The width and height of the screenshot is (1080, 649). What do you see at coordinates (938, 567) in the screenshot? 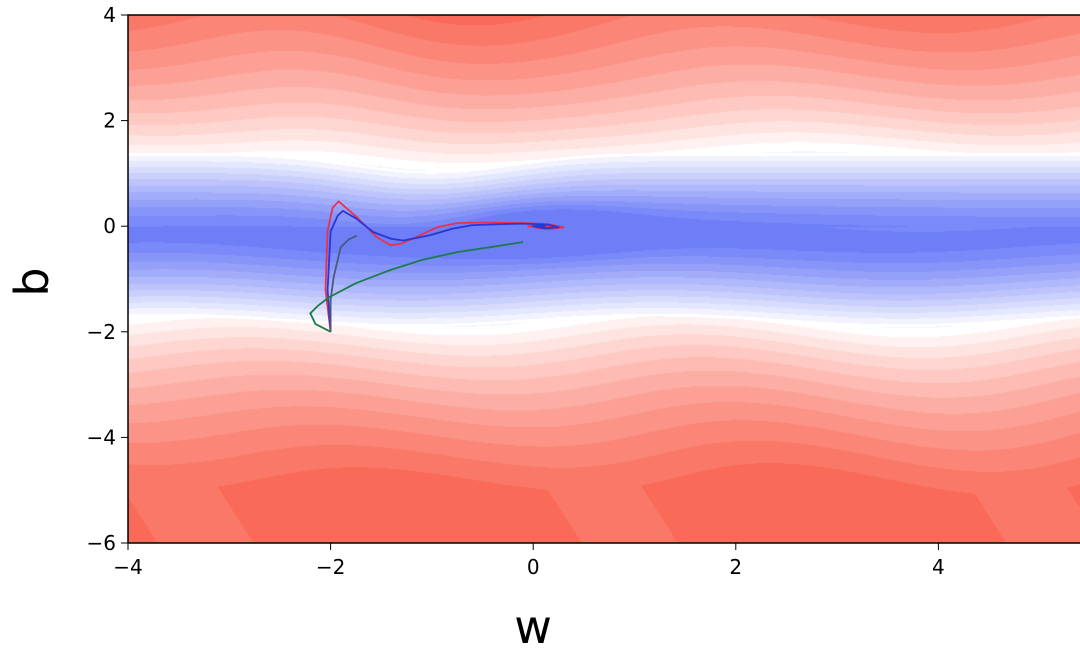
I see `x-tick-label: 4` at bounding box center [938, 567].